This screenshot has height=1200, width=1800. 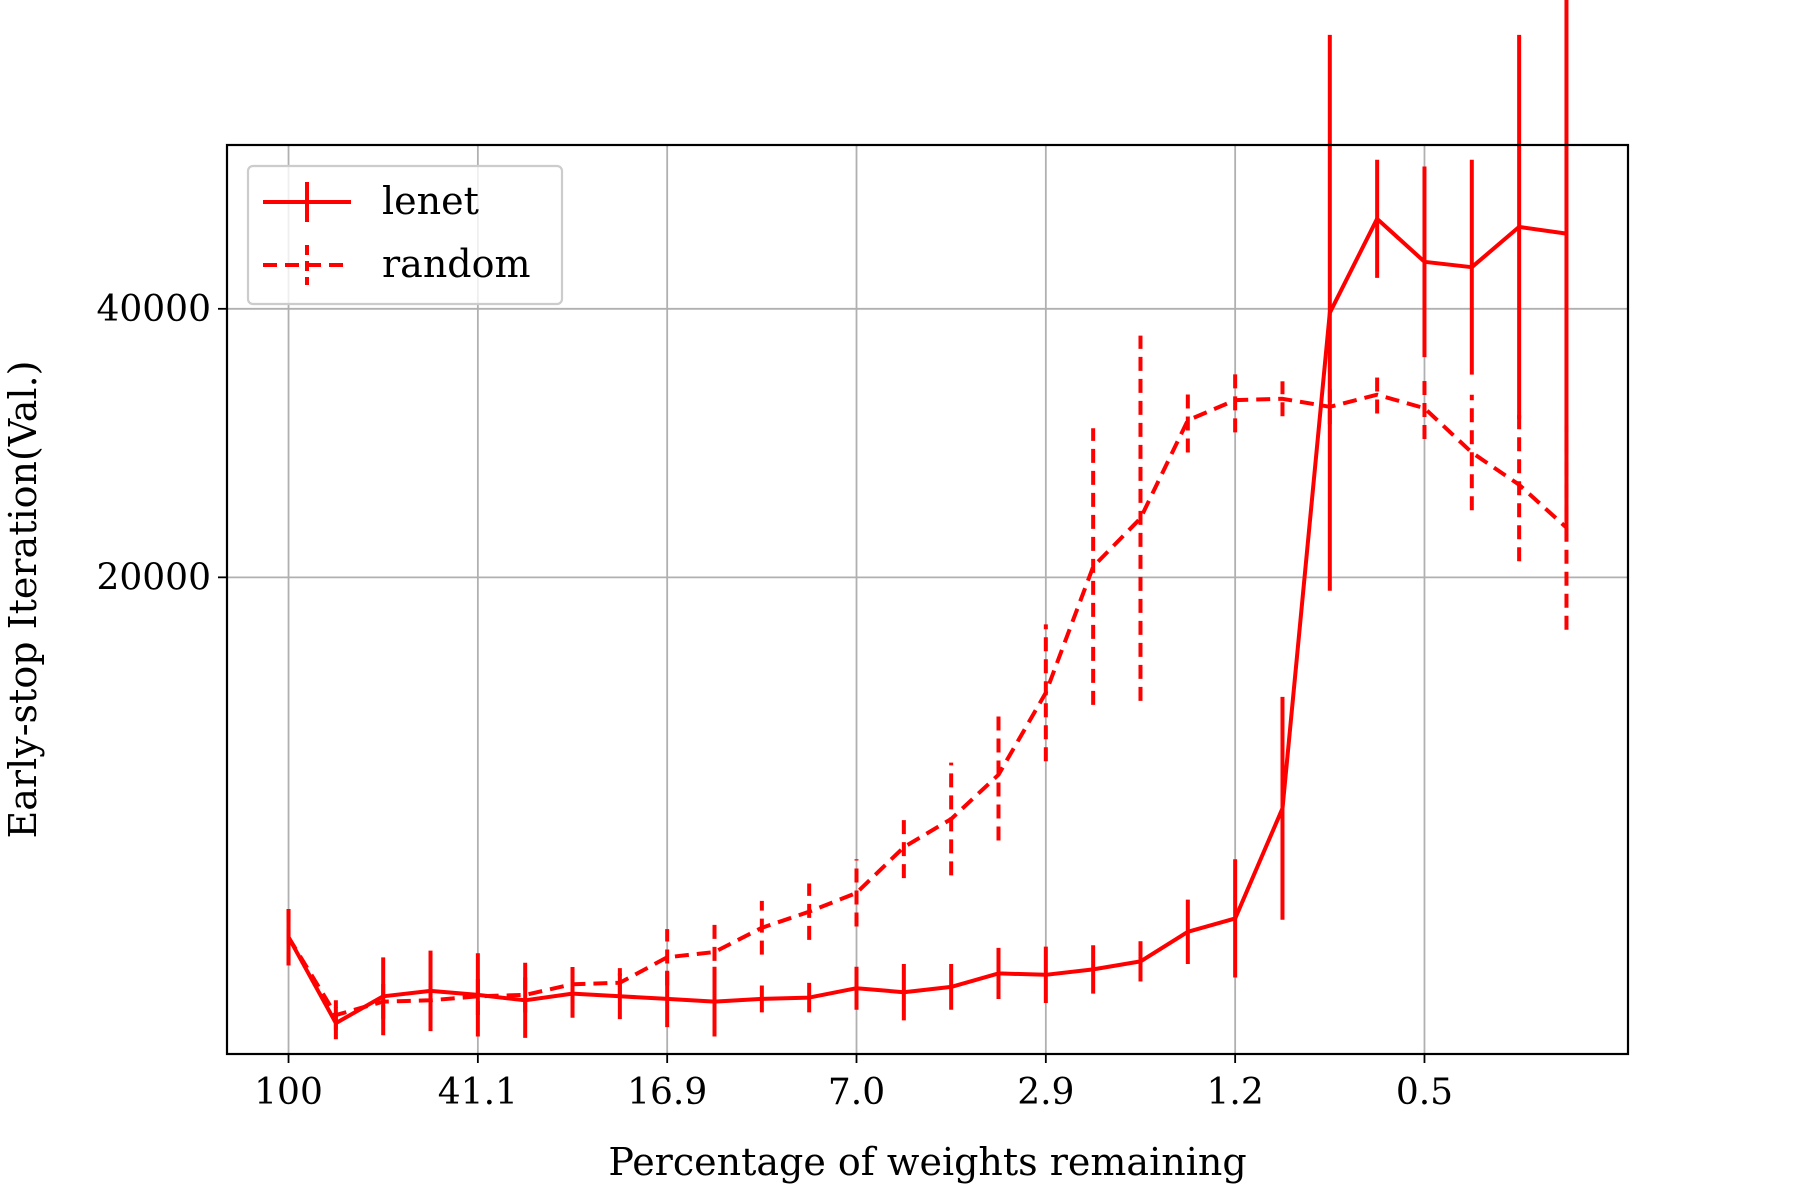 What do you see at coordinates (478, 1092) in the screenshot?
I see `x-tick-label: 41.1` at bounding box center [478, 1092].